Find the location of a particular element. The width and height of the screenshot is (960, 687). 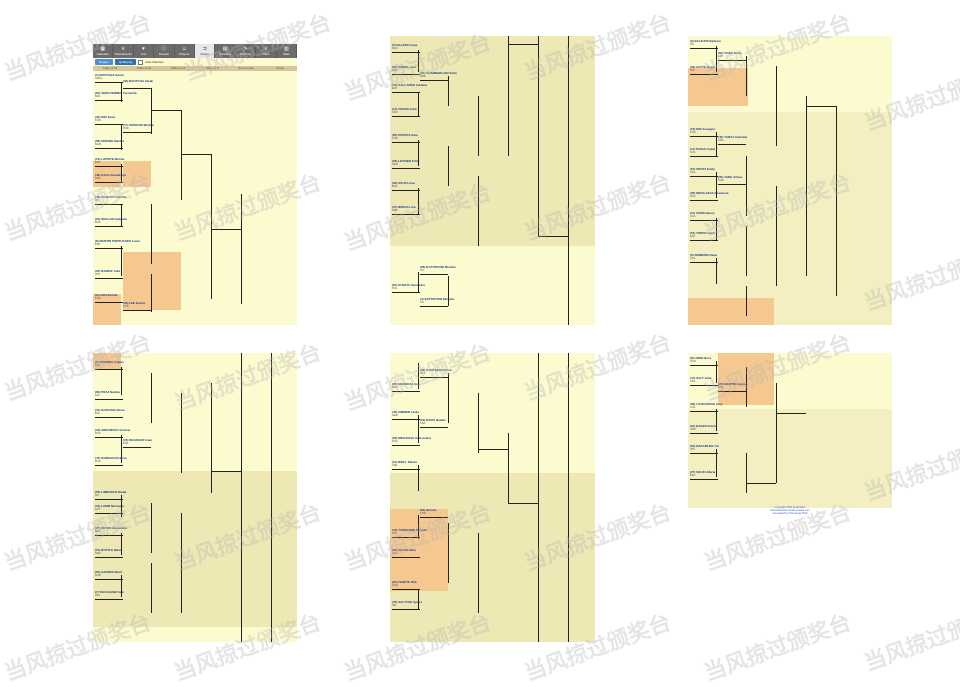

draw-entry: (42) ZIMMER Linda GER is located at coordinates (406, 415).